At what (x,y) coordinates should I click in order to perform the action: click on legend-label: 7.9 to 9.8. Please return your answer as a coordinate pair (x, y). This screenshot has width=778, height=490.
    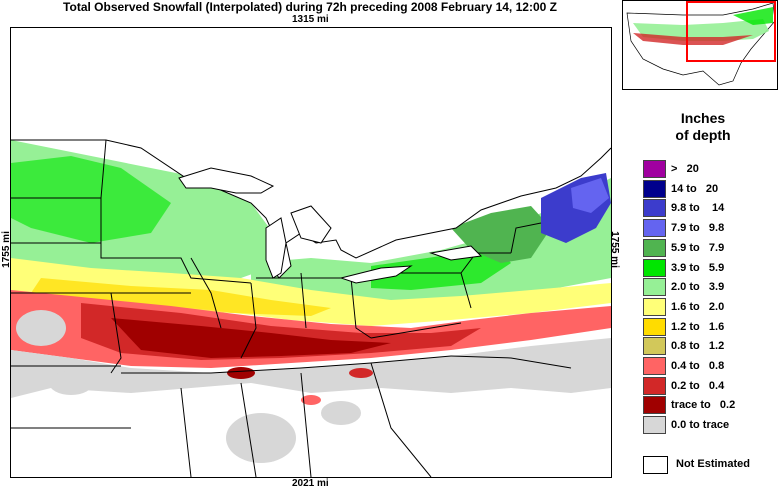
    Looking at the image, I should click on (698, 228).